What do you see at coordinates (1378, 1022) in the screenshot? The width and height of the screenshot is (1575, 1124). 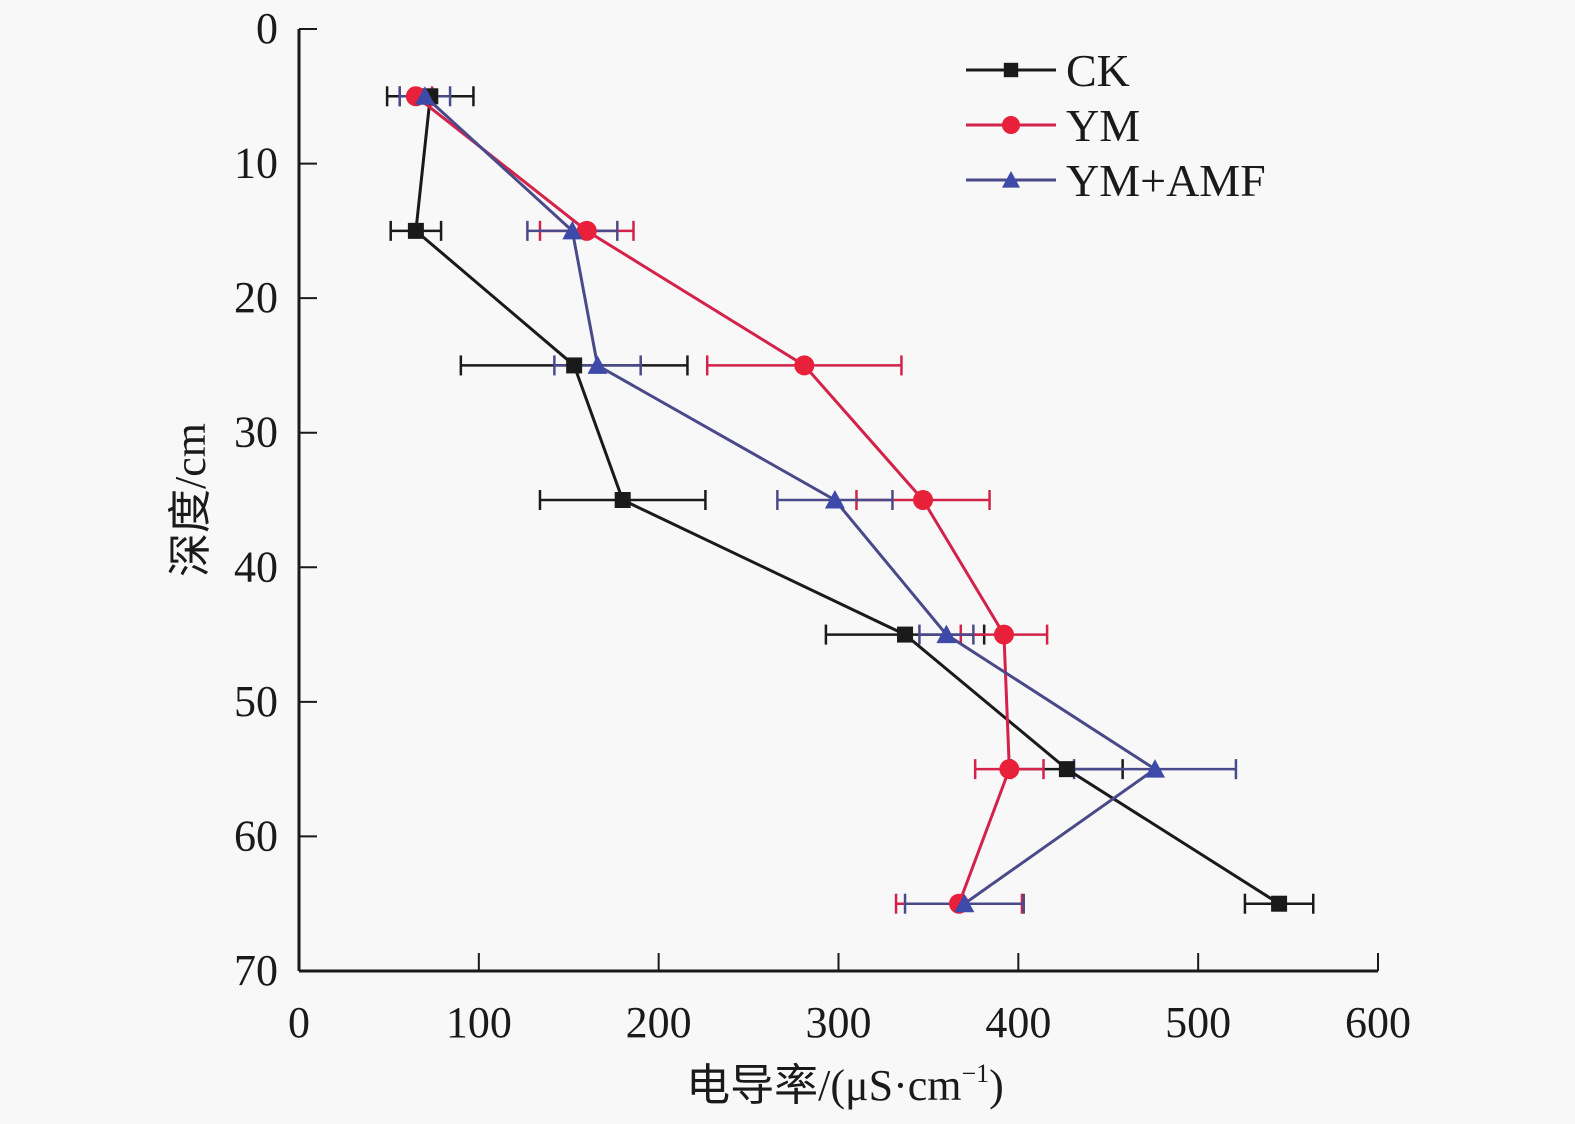 I see `x-tick-label: 600` at bounding box center [1378, 1022].